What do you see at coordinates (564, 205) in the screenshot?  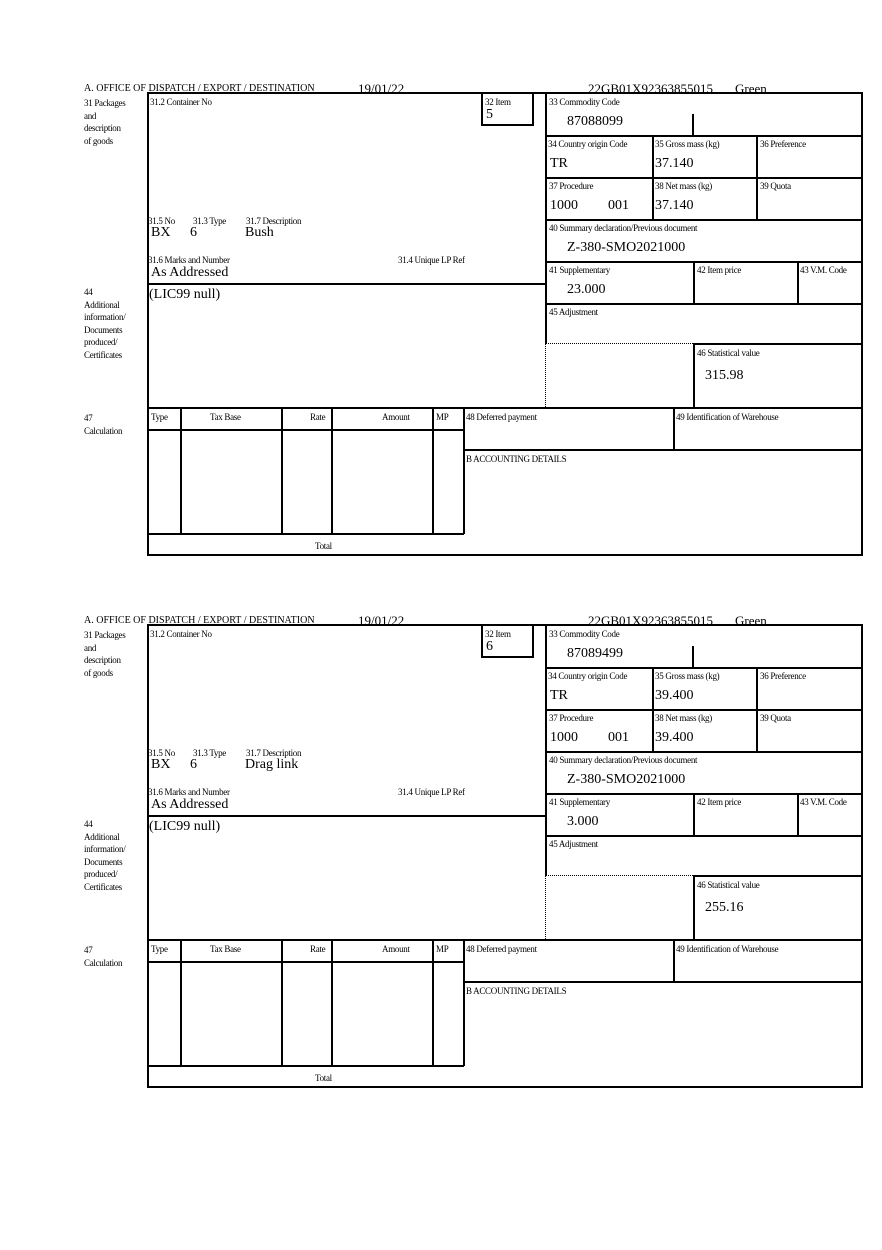 I see `procedure-value: 1000` at bounding box center [564, 205].